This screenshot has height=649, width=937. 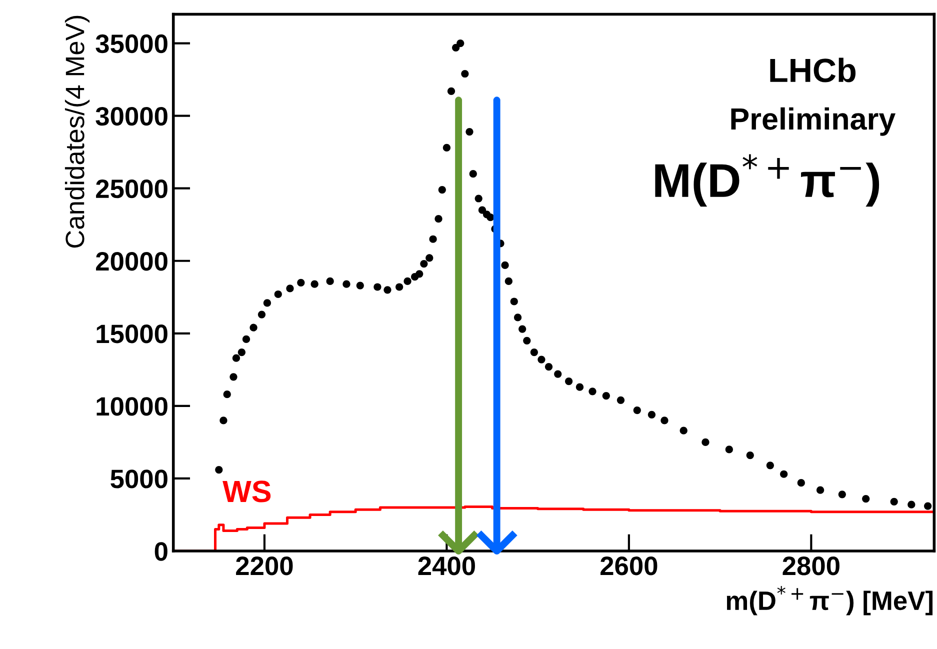 What do you see at coordinates (811, 566) in the screenshot?
I see `x-tick-label: 2800` at bounding box center [811, 566].